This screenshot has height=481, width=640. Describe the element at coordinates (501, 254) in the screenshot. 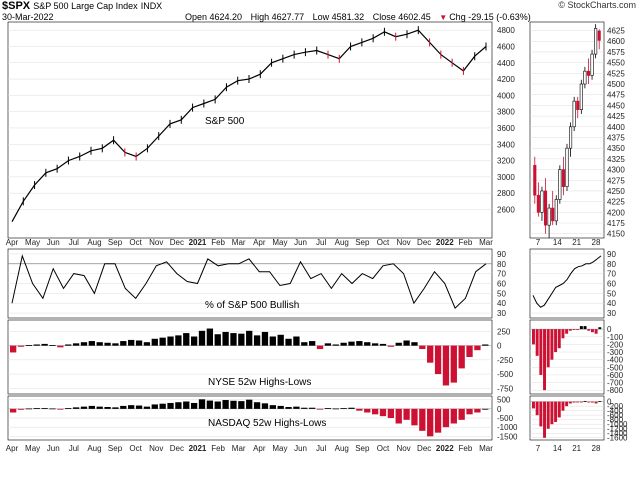

I see `y-tick-label: 90` at that location.